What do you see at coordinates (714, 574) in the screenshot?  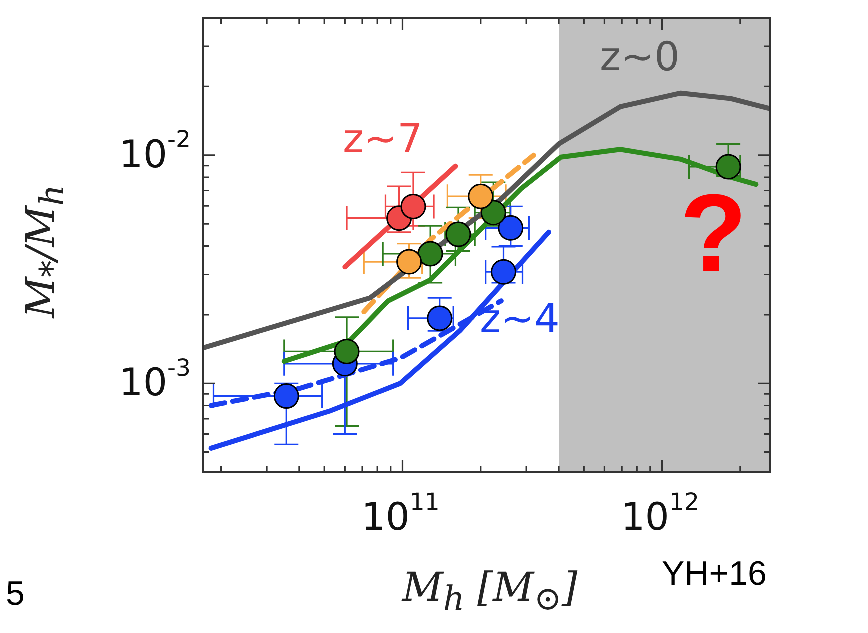 I see `text: YH+16` at bounding box center [714, 574].